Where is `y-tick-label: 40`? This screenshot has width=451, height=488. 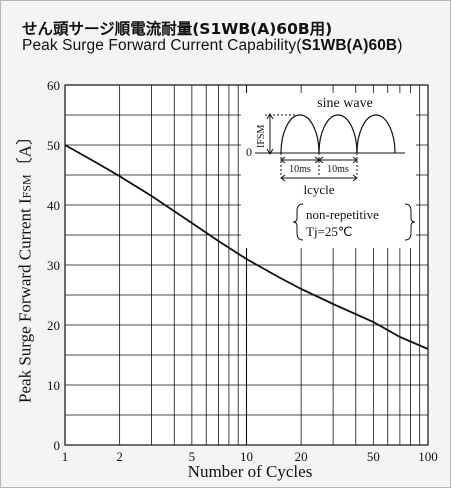
y-tick-label: 40 is located at coordinates (53, 205).